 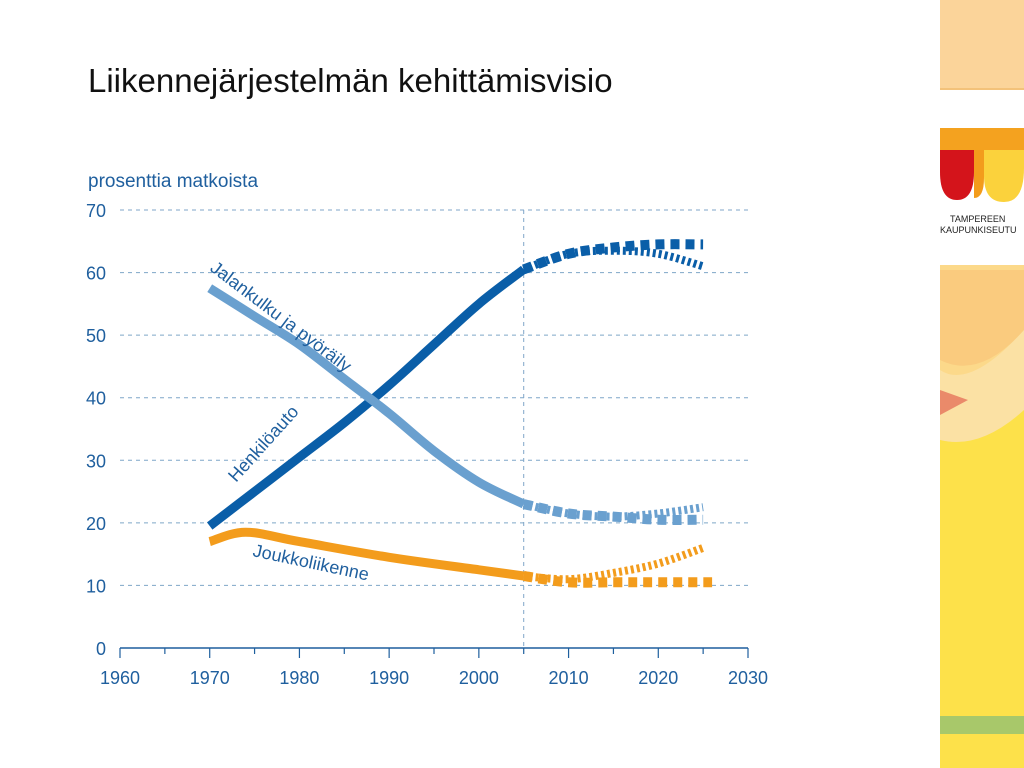 I want to click on band-peach-block, so click(x=982, y=44).